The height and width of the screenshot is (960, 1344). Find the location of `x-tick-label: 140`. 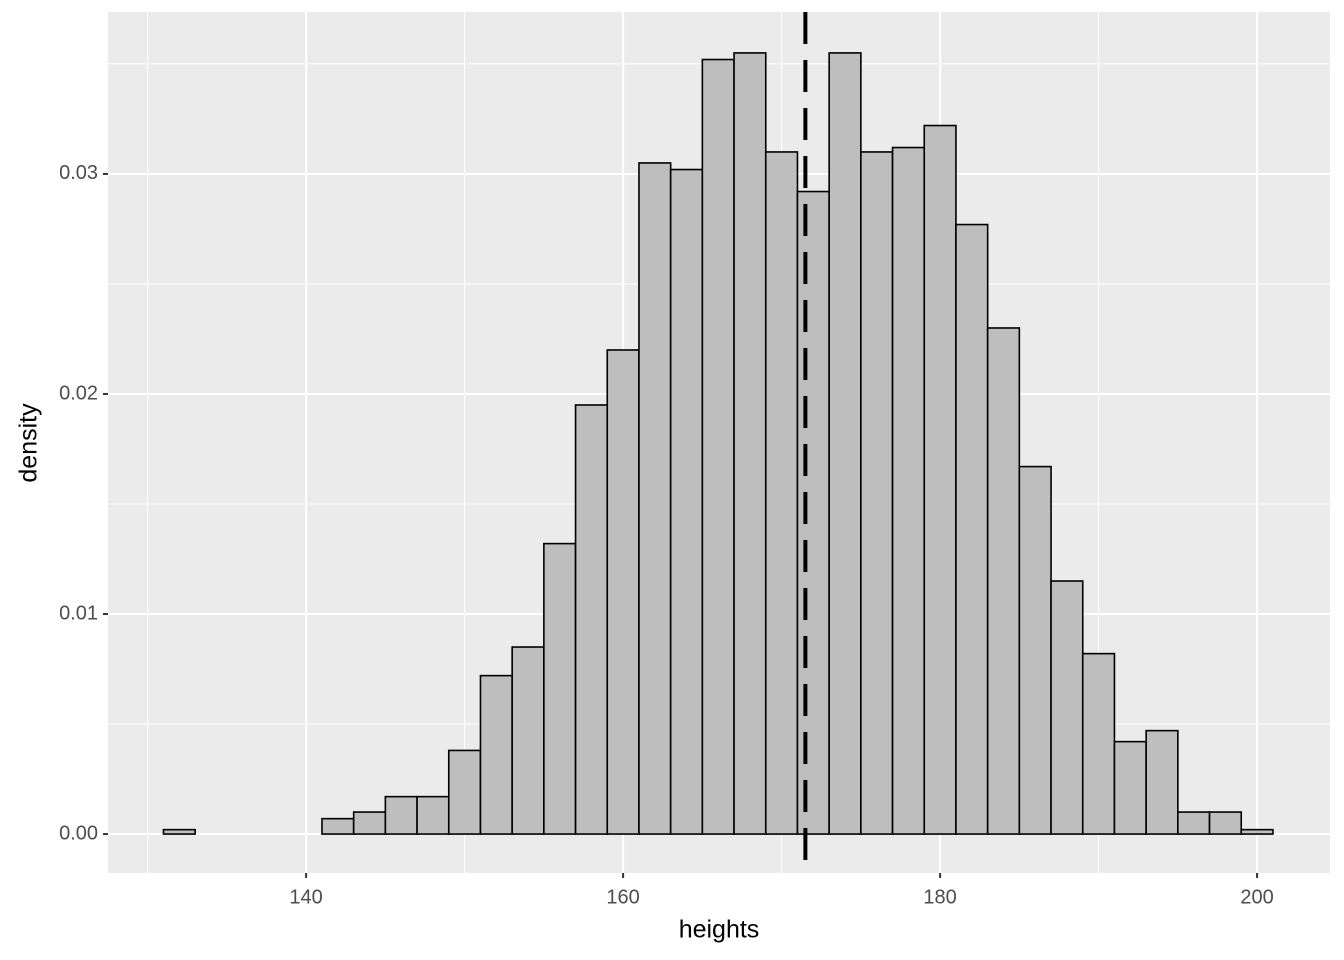

x-tick-label: 140 is located at coordinates (305, 897).